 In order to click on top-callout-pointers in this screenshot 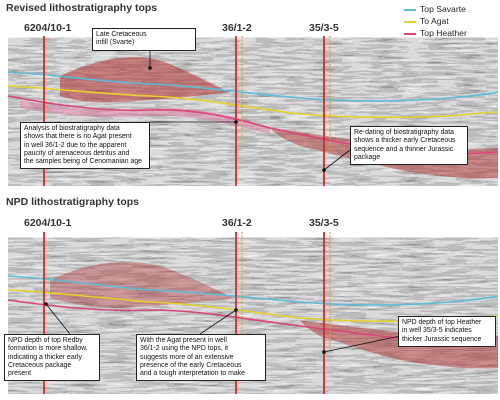, I will do `click(249, 111)`.